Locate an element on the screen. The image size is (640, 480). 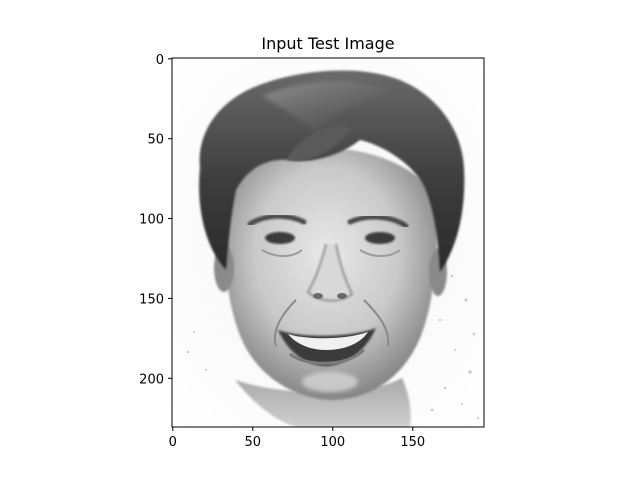
x-tick-label: 100 is located at coordinates (332, 442).